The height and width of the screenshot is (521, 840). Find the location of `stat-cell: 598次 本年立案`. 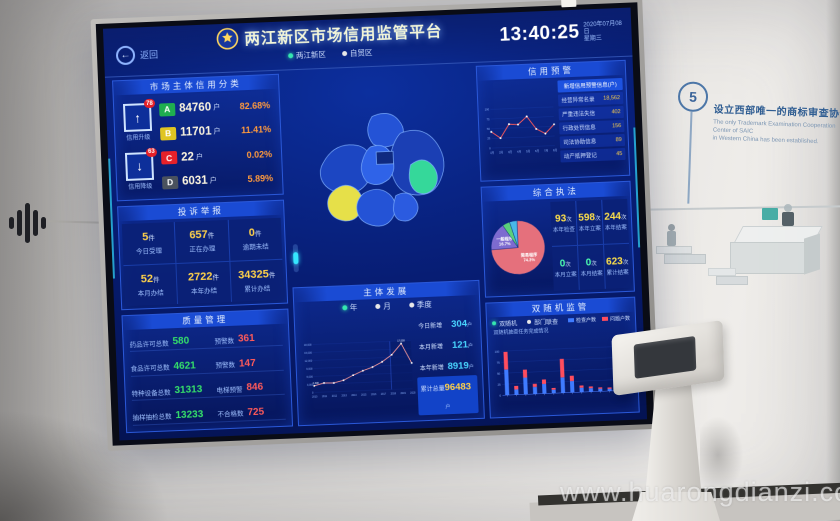

stat-cell: 598次 本年立案 is located at coordinates (589, 222).